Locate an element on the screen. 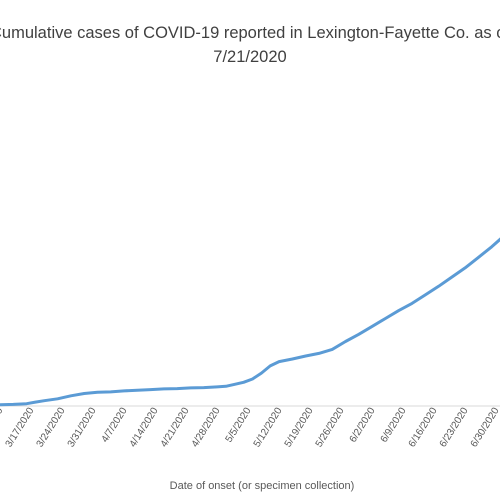 This screenshot has width=500, height=500. x-tick-label: 5/19/2020 is located at coordinates (299, 427).